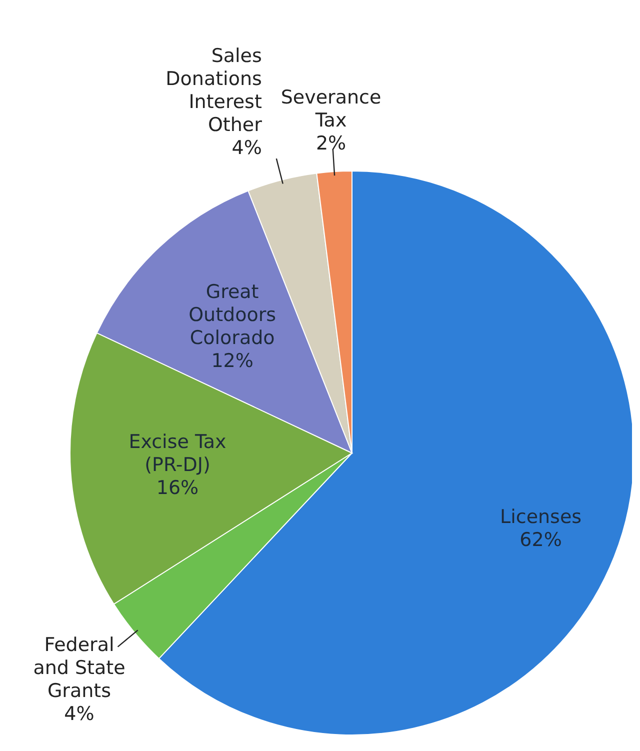  I want to click on data-label: 2%, so click(331, 143).